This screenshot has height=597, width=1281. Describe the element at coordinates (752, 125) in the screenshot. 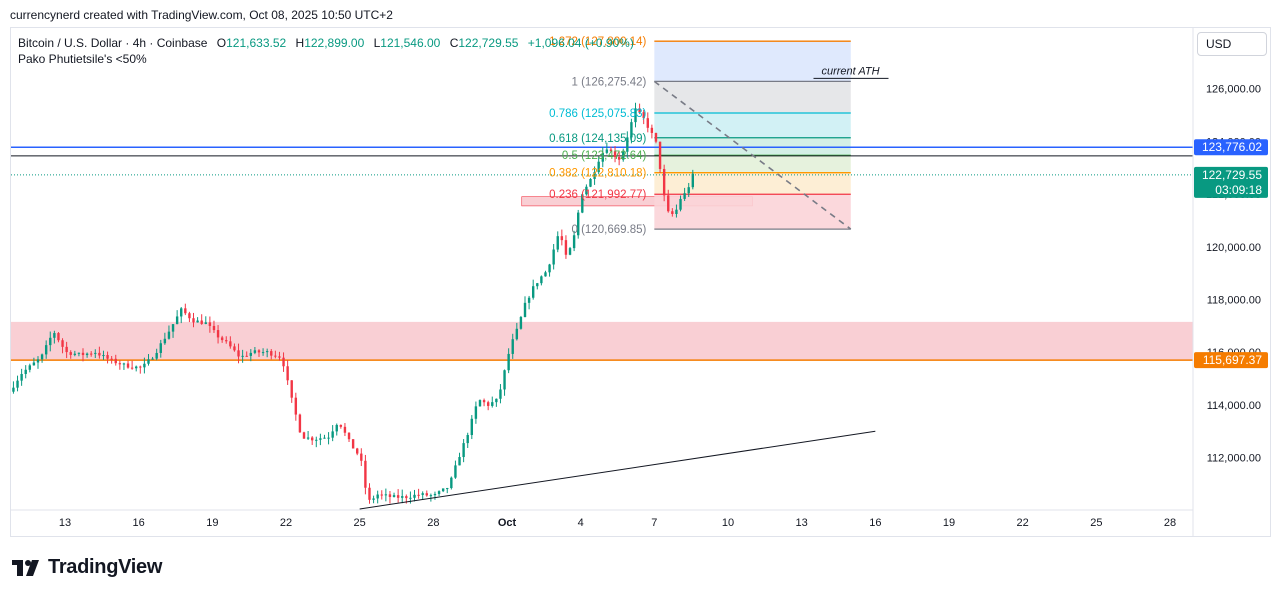

I see `fib-band-0.786` at that location.